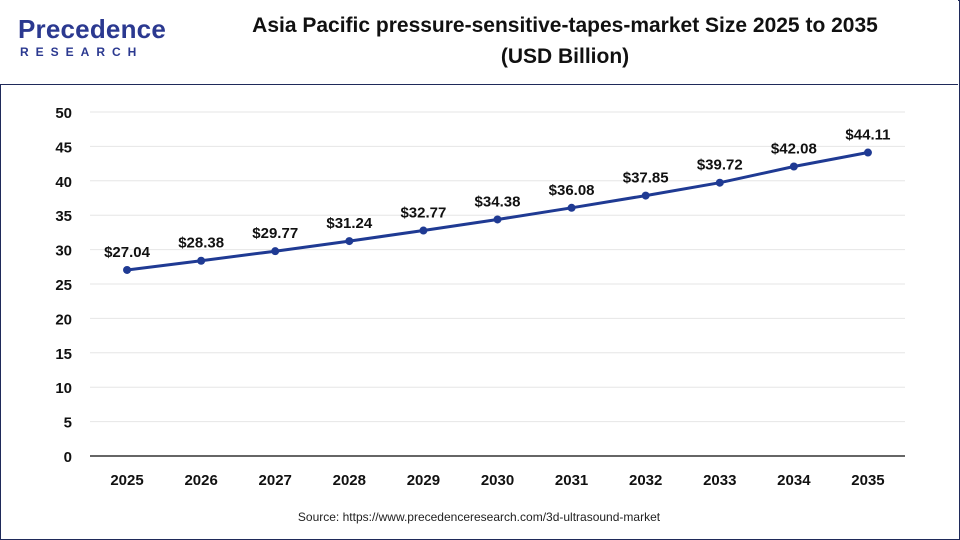 The image size is (960, 540). I want to click on data-label: $32.77, so click(423, 213).